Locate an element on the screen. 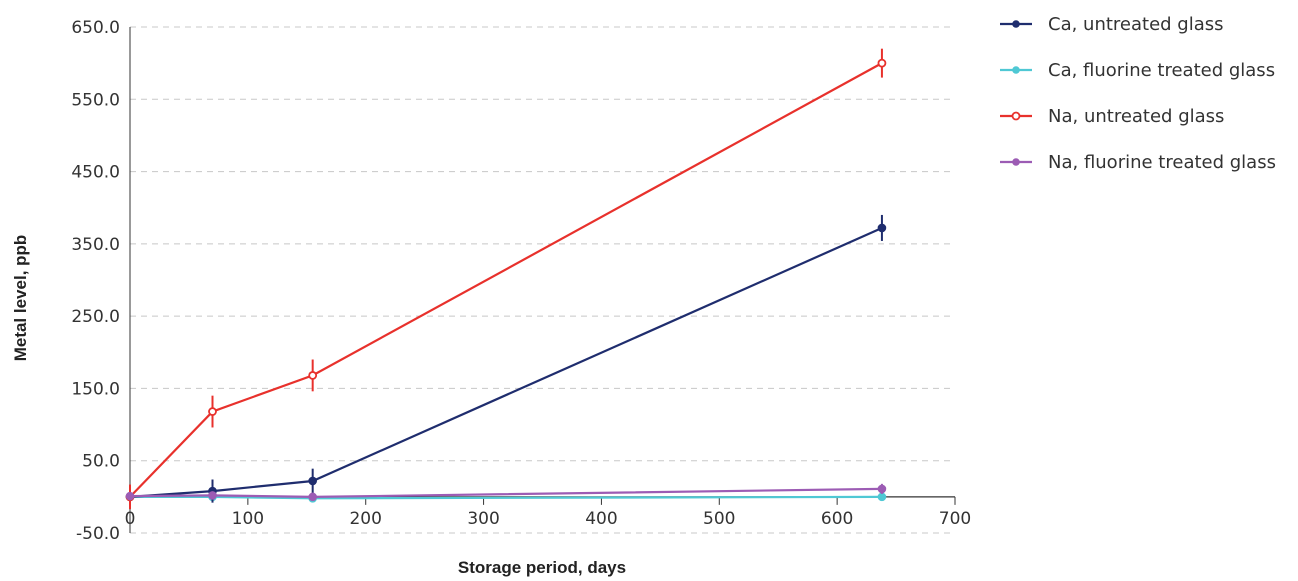  x-tick-label: 500 is located at coordinates (719, 519).